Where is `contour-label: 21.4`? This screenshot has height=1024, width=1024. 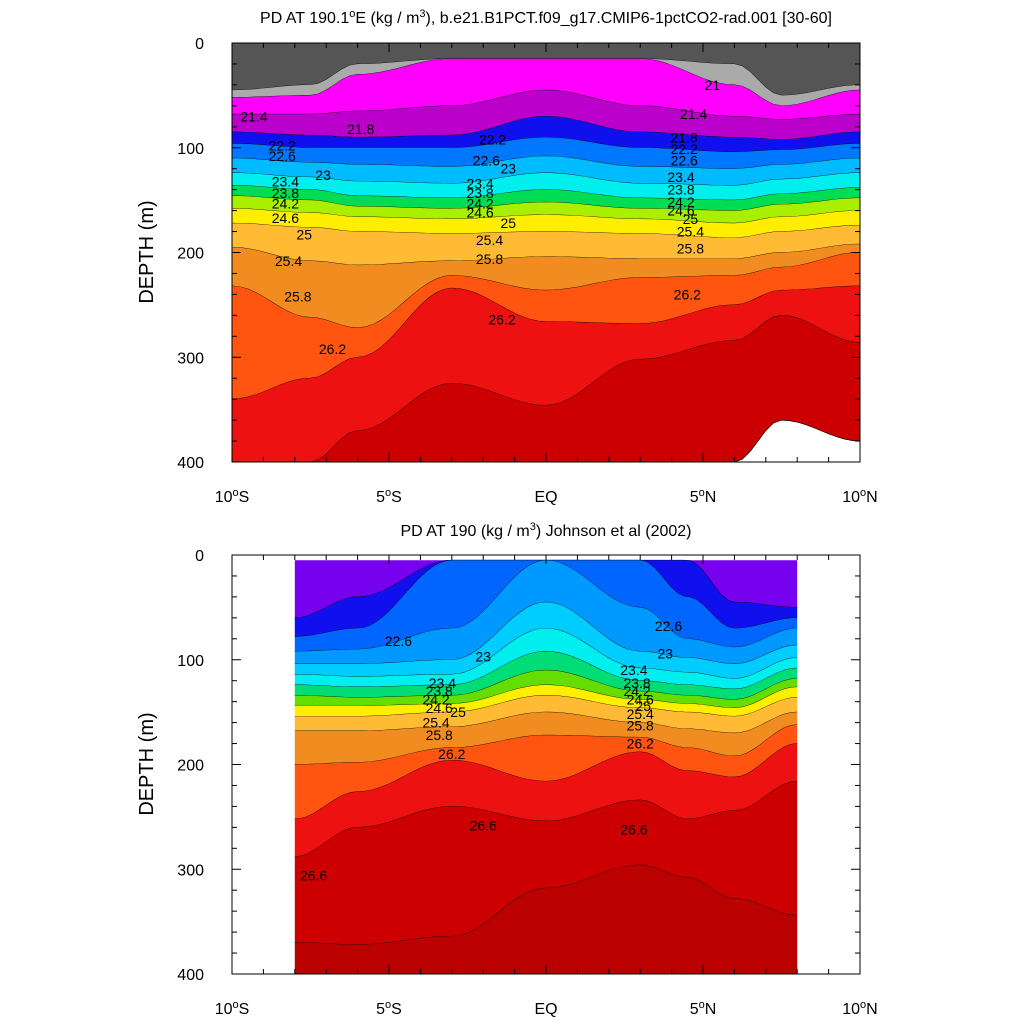 contour-label: 21.4 is located at coordinates (693, 114).